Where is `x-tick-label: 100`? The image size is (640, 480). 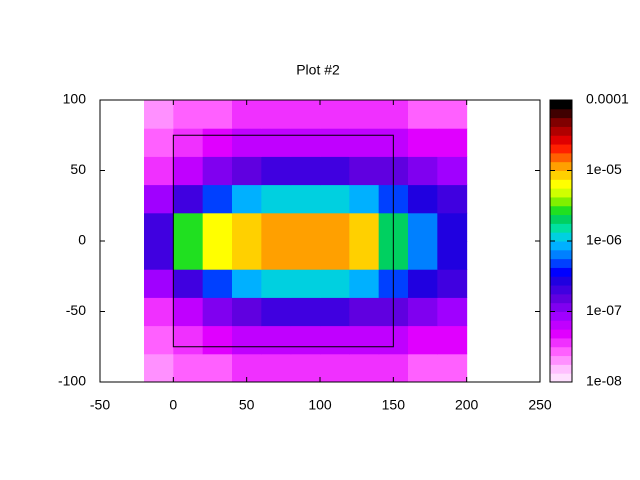
x-tick-label: 100 is located at coordinates (320, 405).